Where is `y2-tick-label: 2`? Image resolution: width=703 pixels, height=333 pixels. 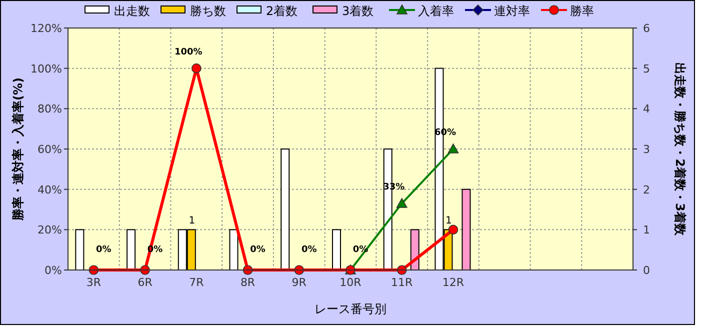
y2-tick-label: 2 is located at coordinates (646, 189).